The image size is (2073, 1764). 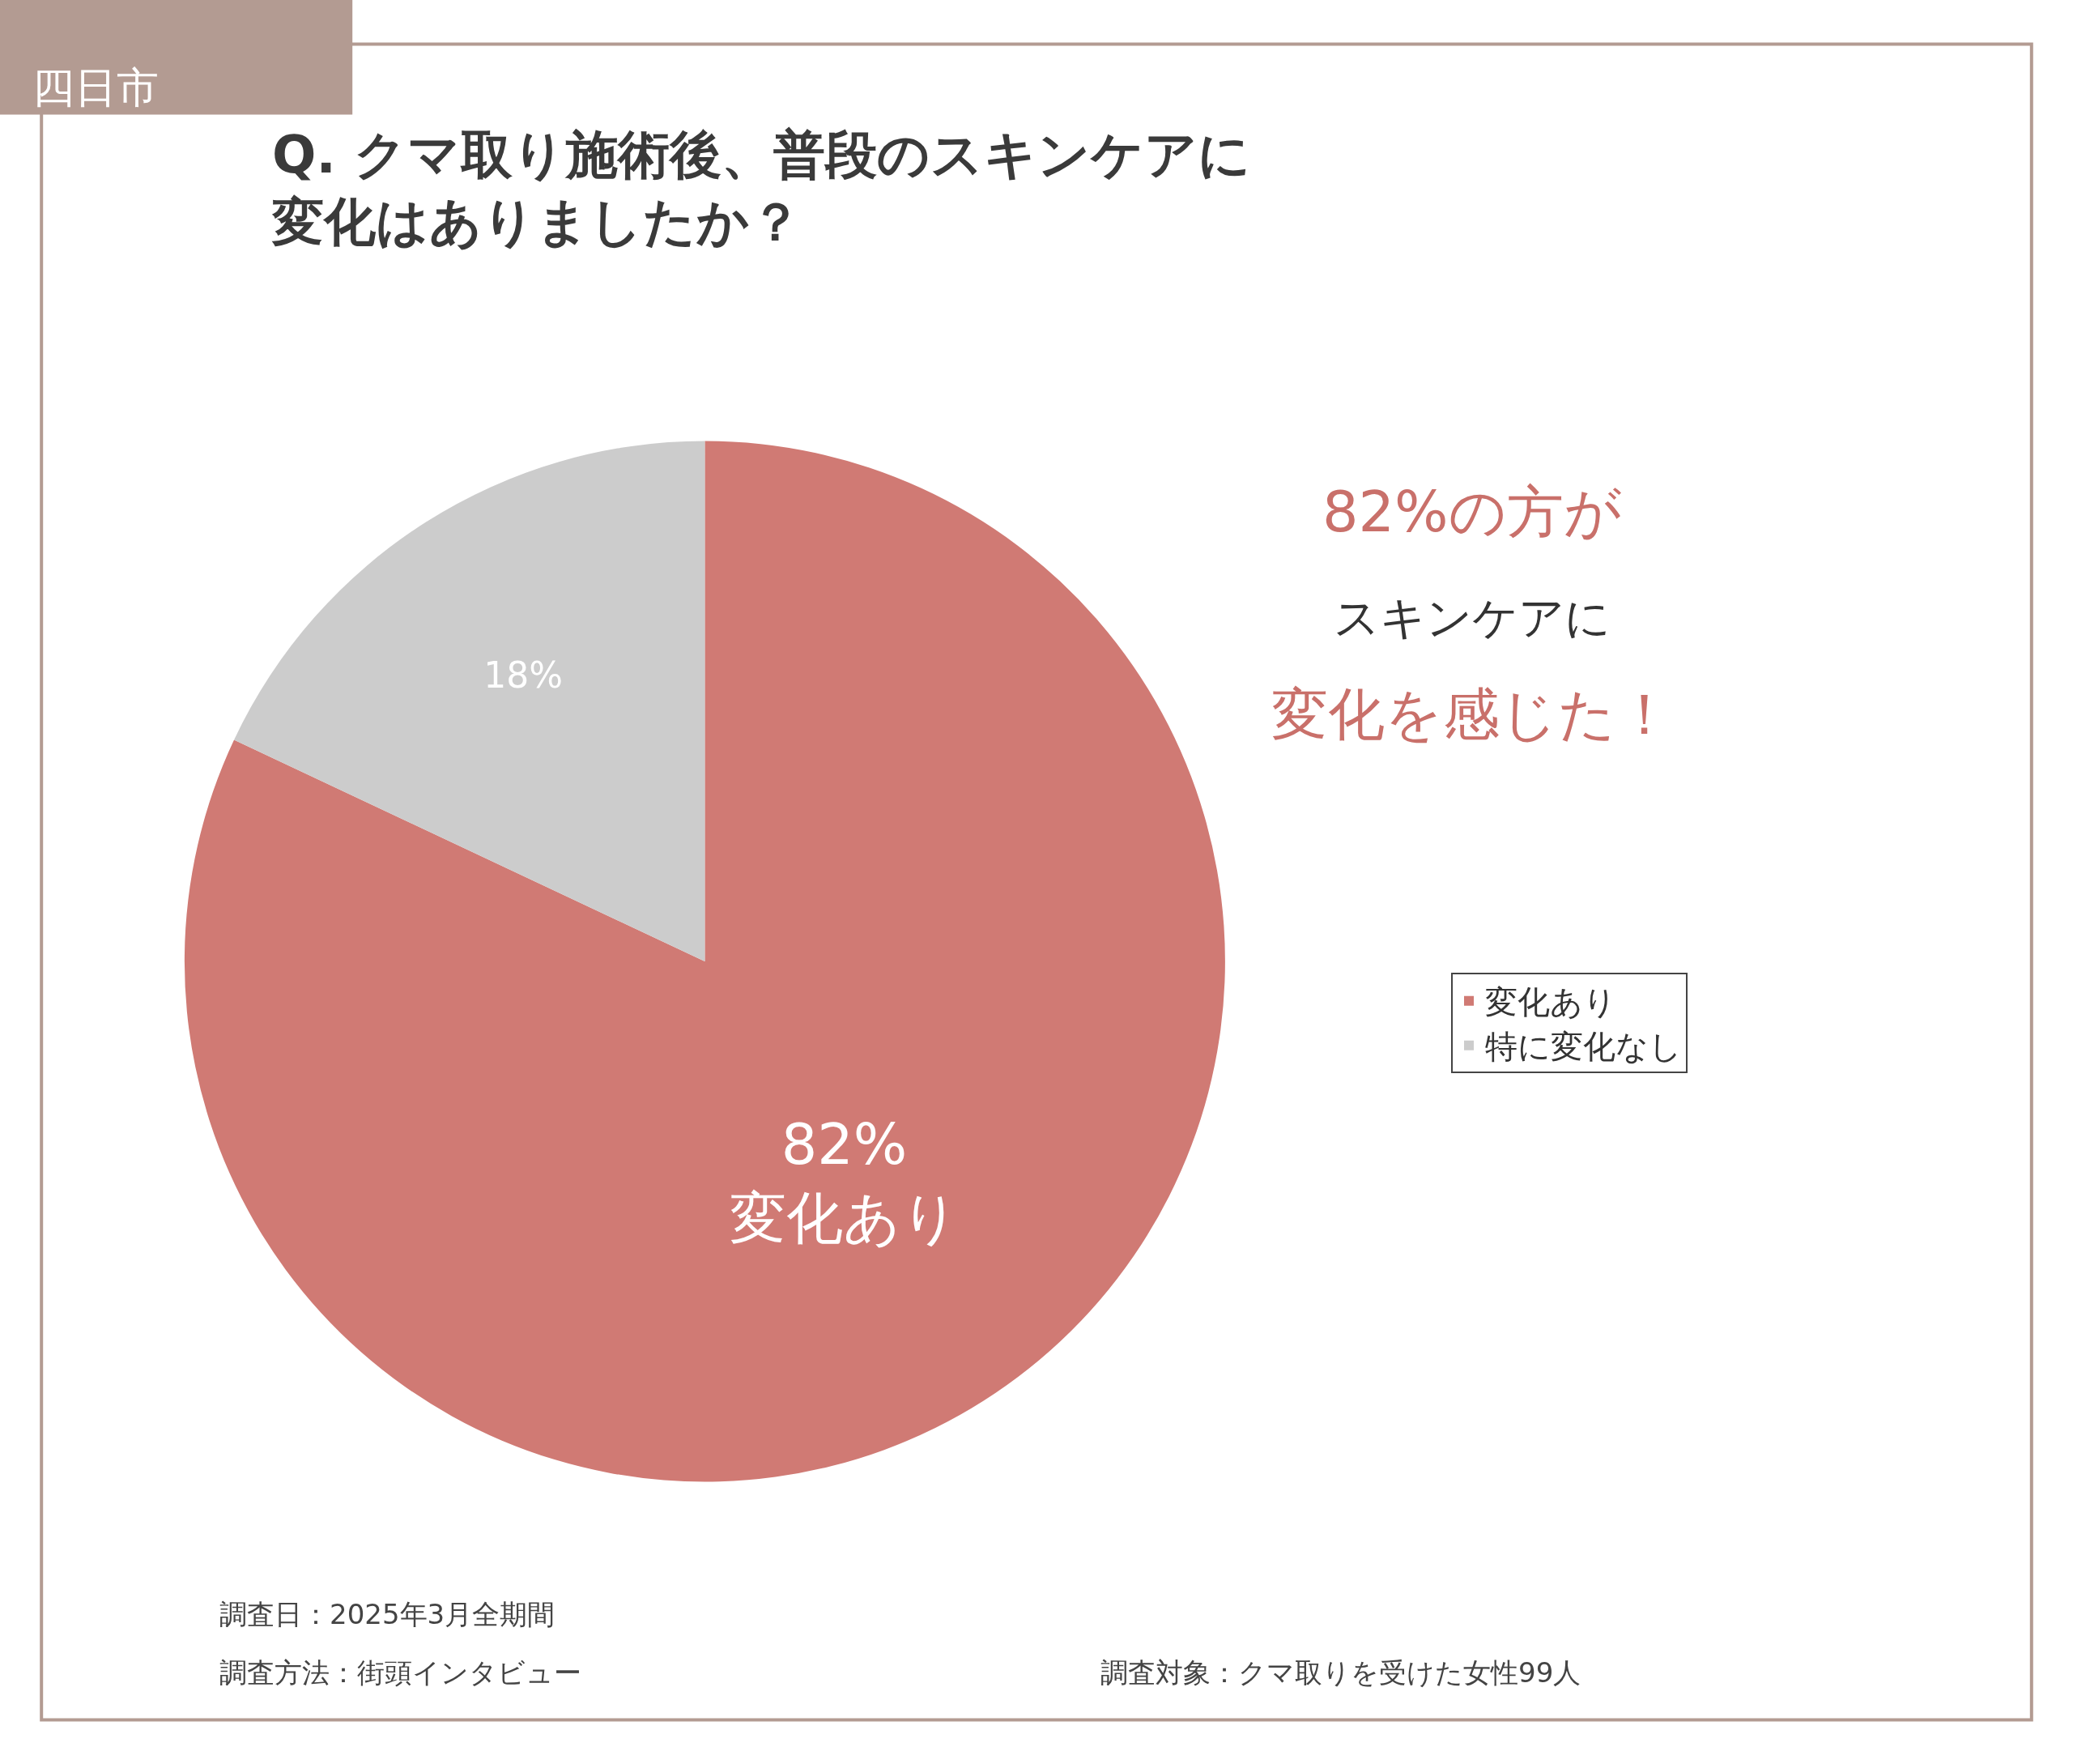 What do you see at coordinates (1341, 1672) in the screenshot?
I see `text: 調査対象：クマ取りを受けた女性99人` at bounding box center [1341, 1672].